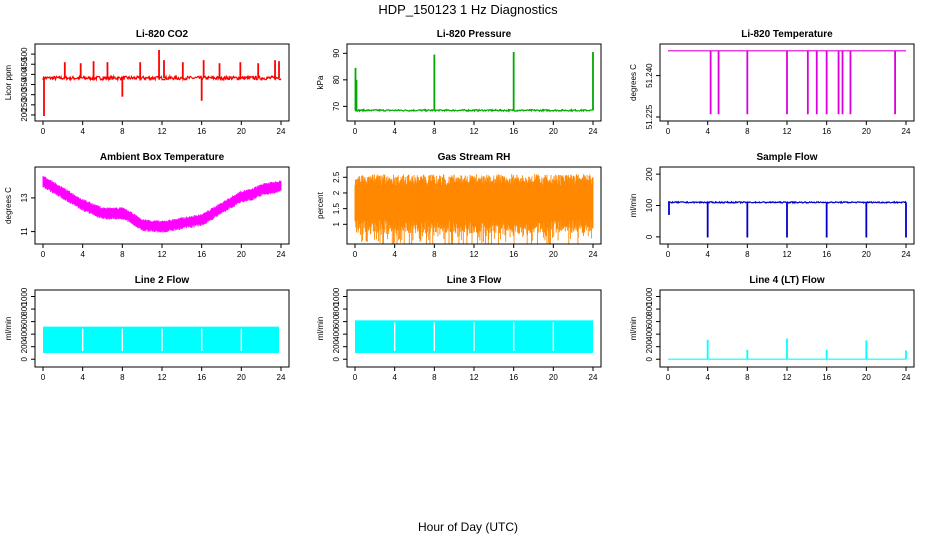  Describe the element at coordinates (24, 94) in the screenshot. I see `y-tick-label: 300` at that location.